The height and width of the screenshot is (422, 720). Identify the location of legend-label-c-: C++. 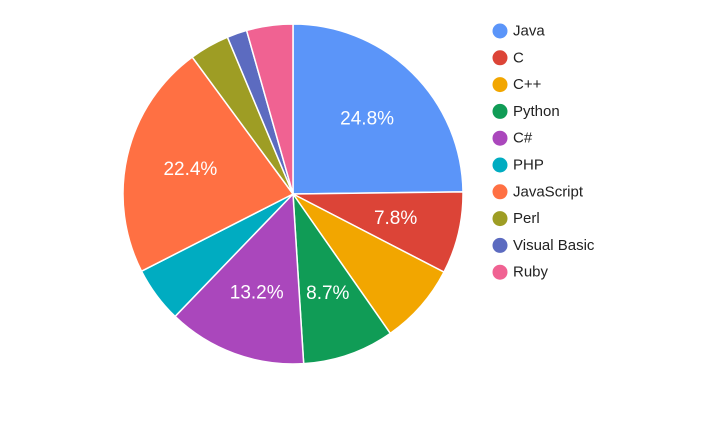
(527, 84).